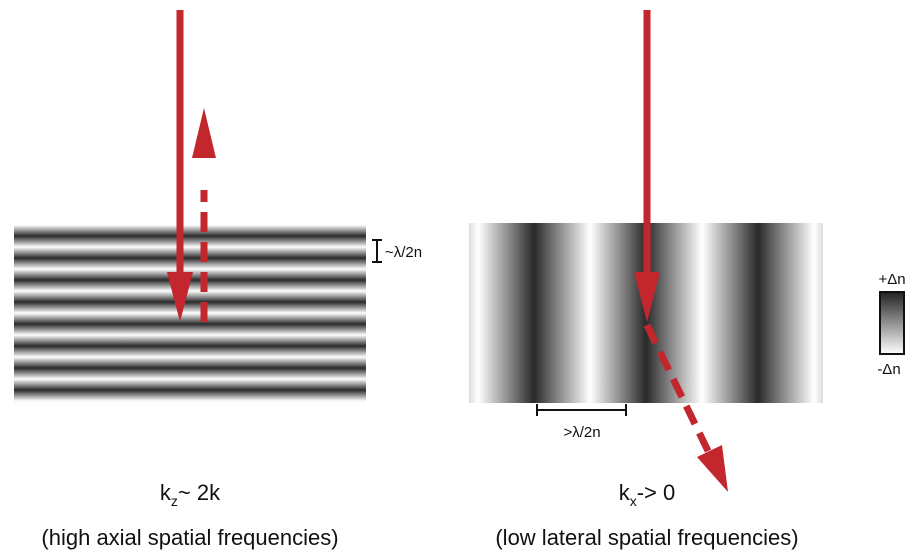  What do you see at coordinates (581, 410) in the screenshot?
I see `lateral-scale-marker` at bounding box center [581, 410].